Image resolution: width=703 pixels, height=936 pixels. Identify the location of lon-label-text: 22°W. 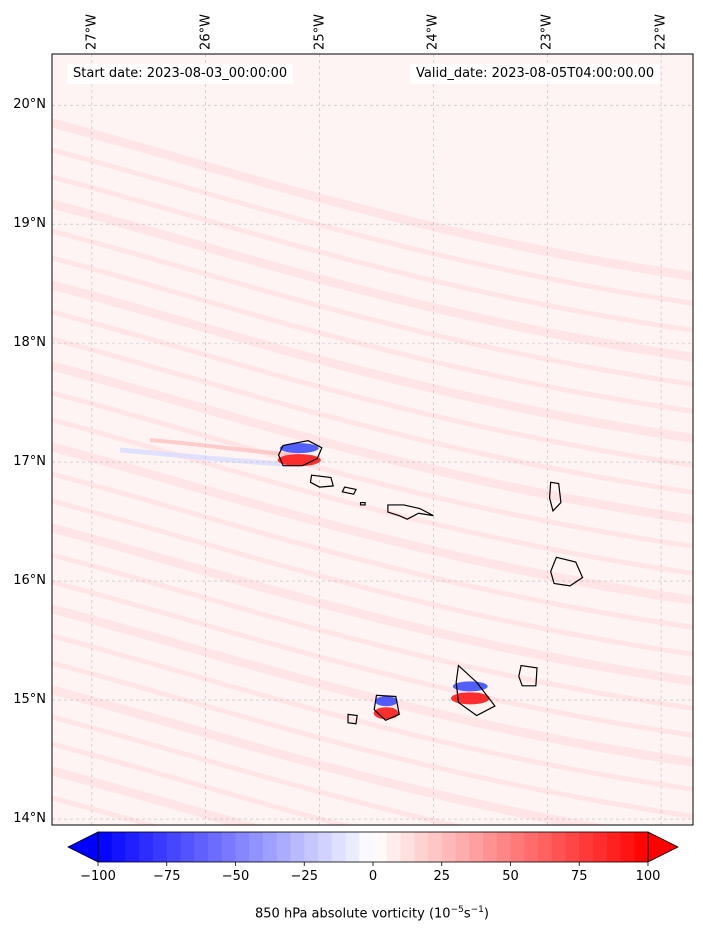
(661, 32).